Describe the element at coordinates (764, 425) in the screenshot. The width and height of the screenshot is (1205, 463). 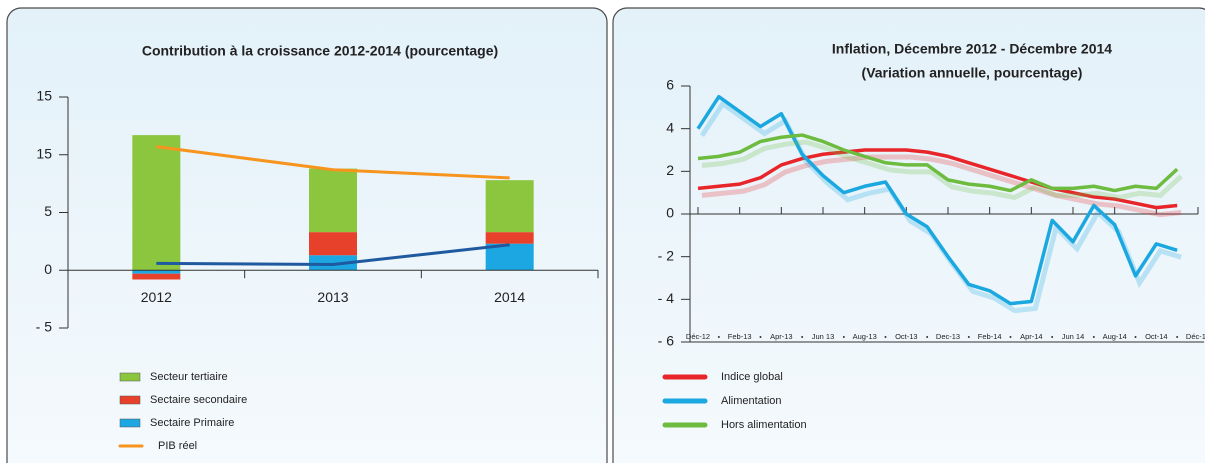
I see `legend-label: Hors alimentation` at that location.